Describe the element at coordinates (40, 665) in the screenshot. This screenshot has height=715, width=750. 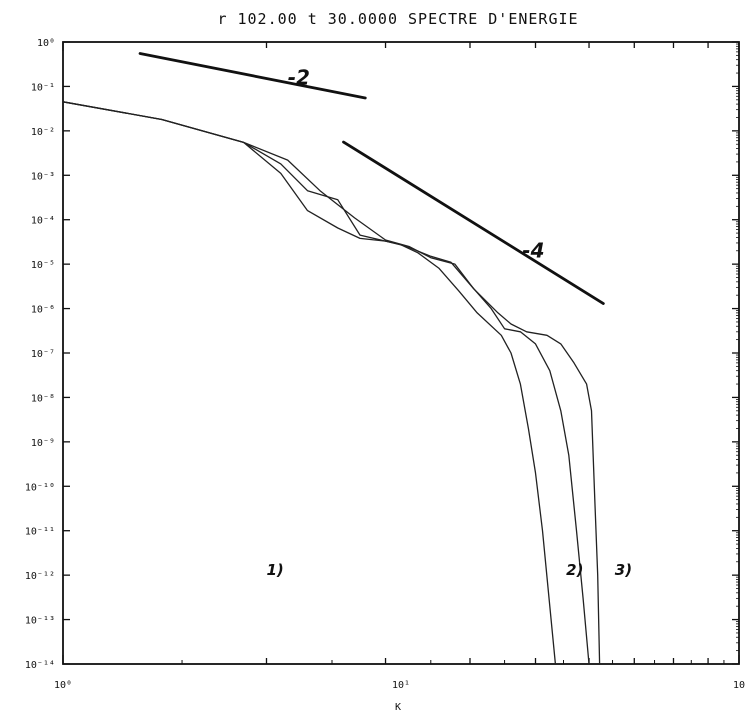
I see `y-tick-label-14: 10⁻¹⁴` at that location.